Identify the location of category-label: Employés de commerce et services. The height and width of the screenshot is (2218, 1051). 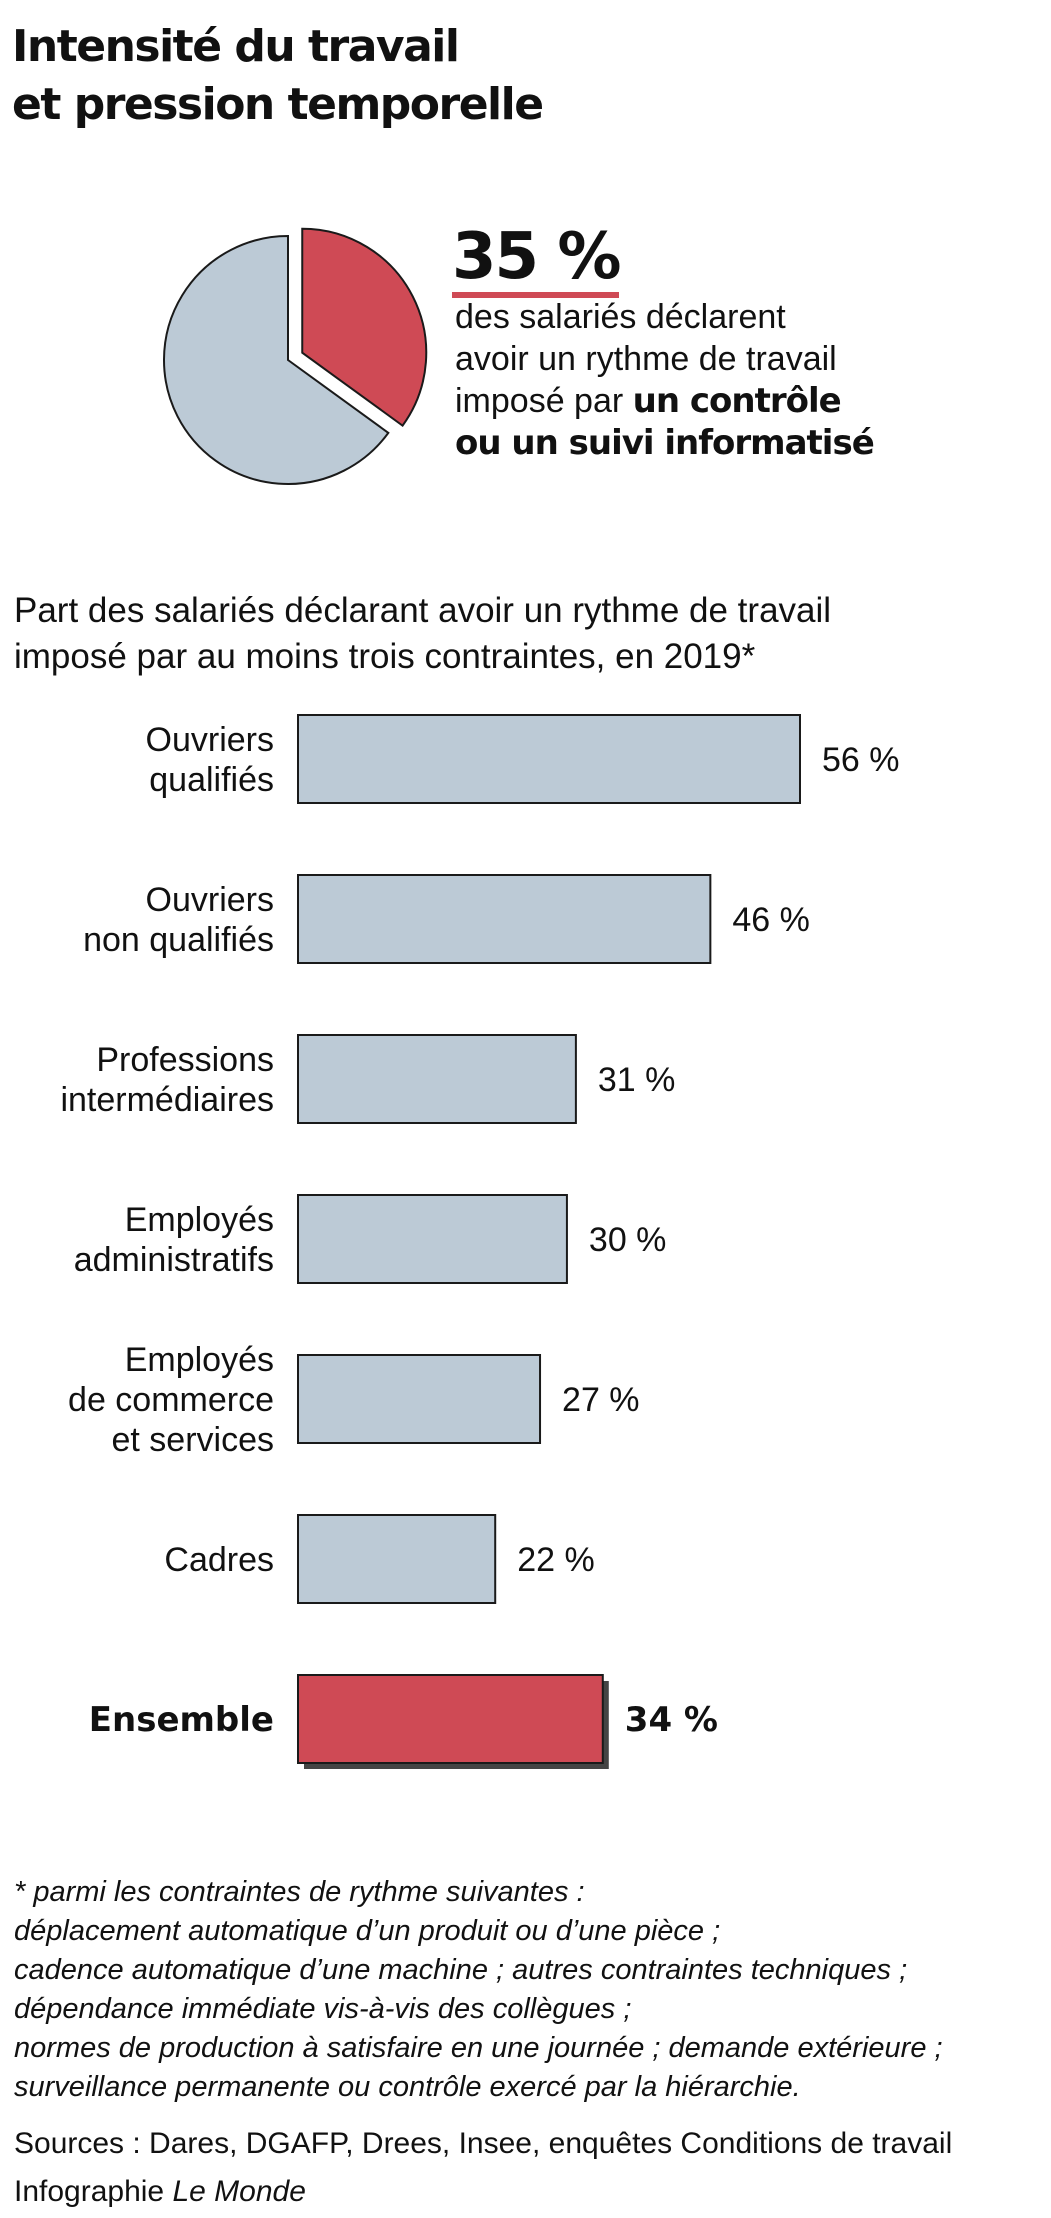
(171, 1400).